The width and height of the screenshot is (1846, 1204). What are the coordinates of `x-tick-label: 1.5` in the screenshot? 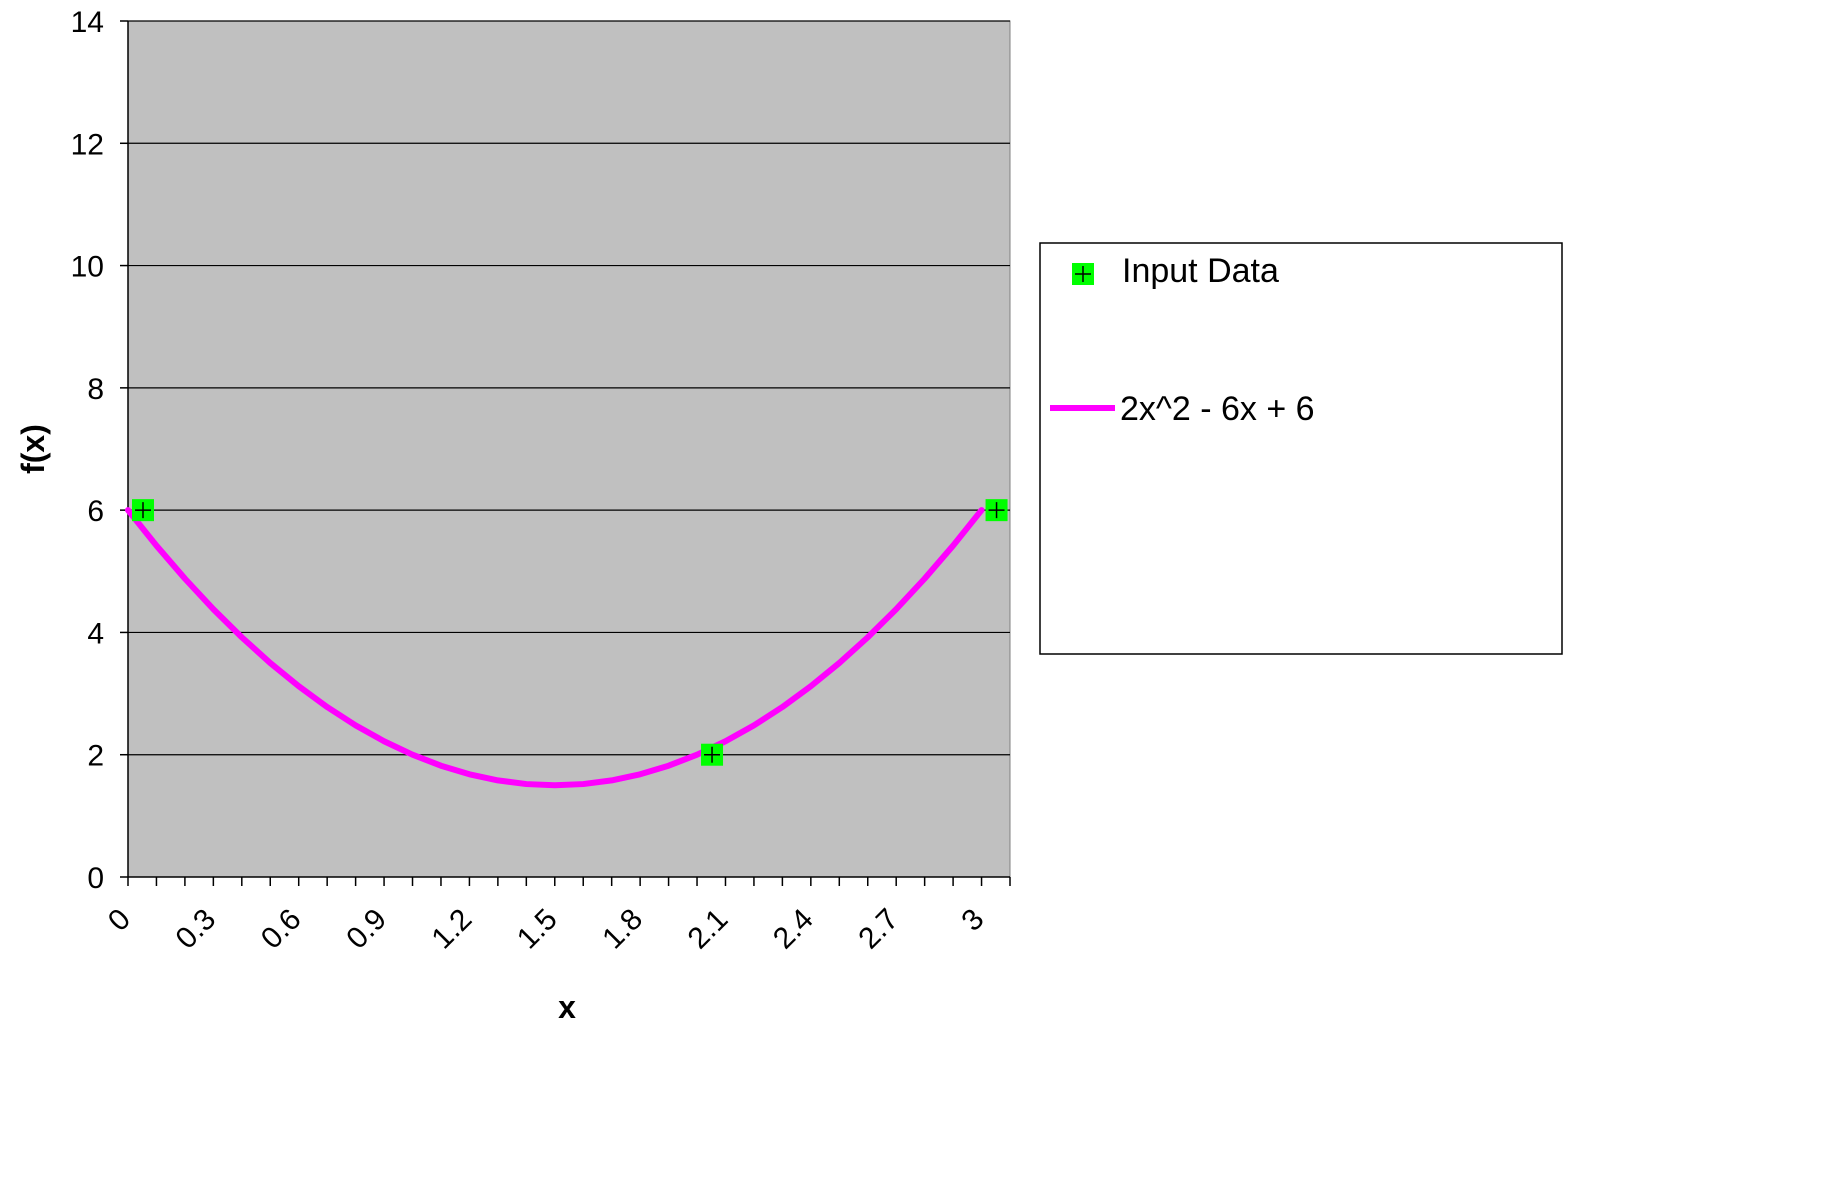 It's located at (537, 929).